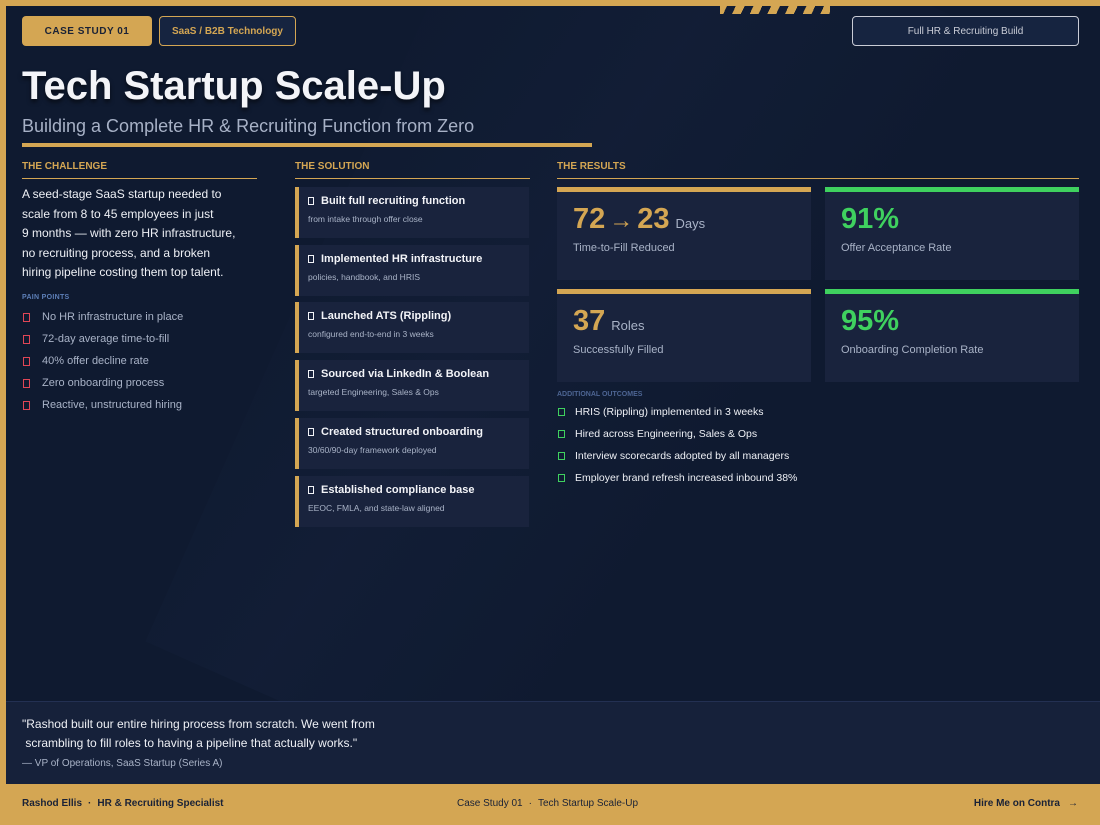  What do you see at coordinates (684, 335) in the screenshot?
I see `stat-card-roles-filled: 37 Roles Successfully Filled` at bounding box center [684, 335].